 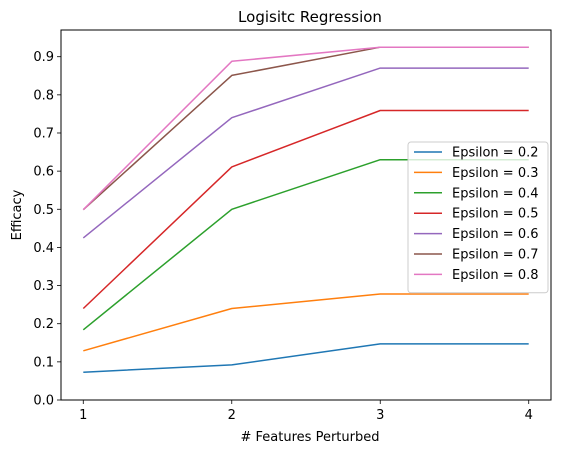 What do you see at coordinates (380, 415) in the screenshot?
I see `x-tick-label: 3` at bounding box center [380, 415].